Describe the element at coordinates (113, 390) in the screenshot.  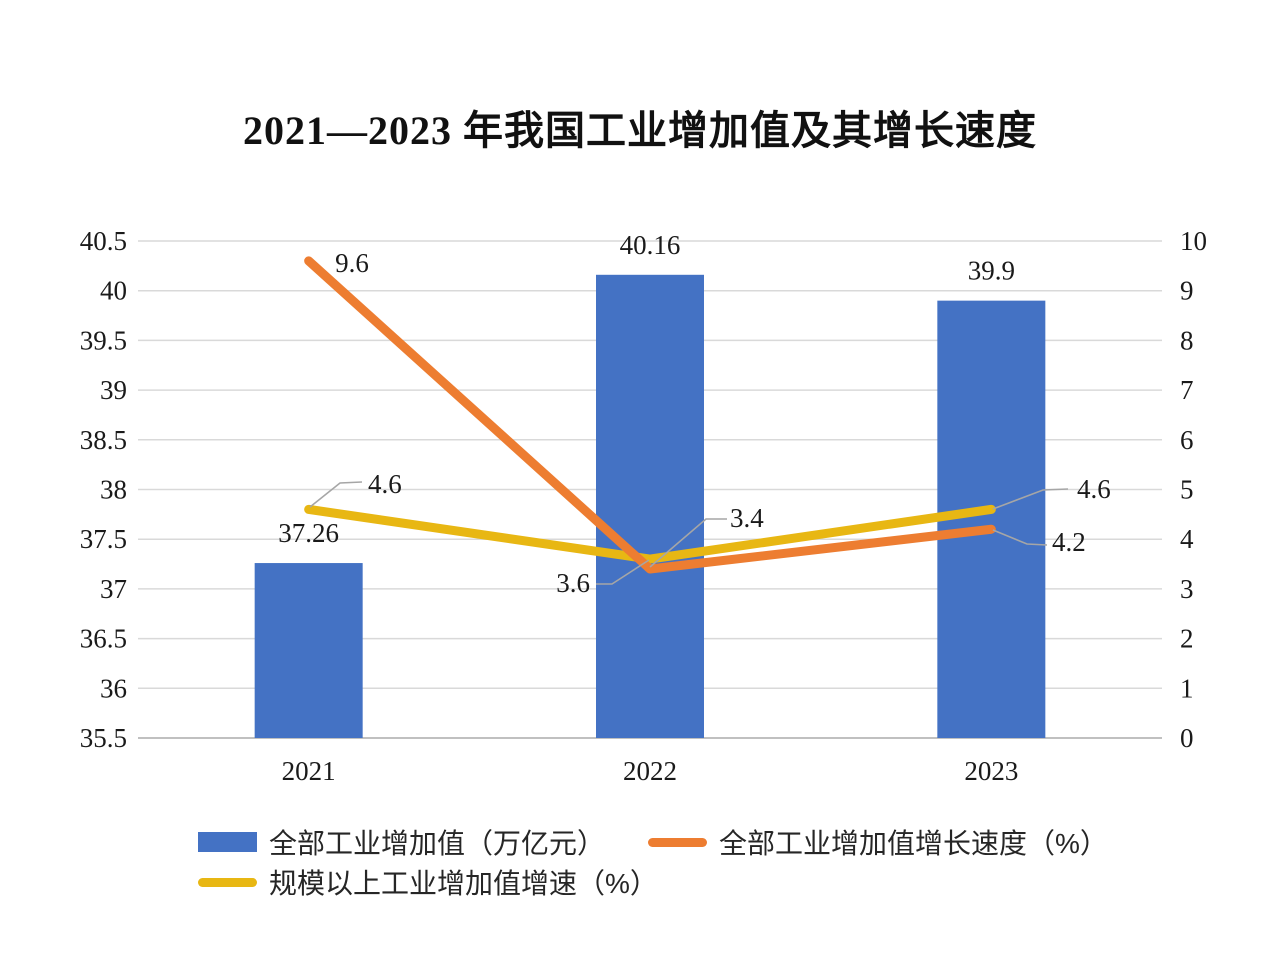
I see `left-axis-tick: 39` at that location.